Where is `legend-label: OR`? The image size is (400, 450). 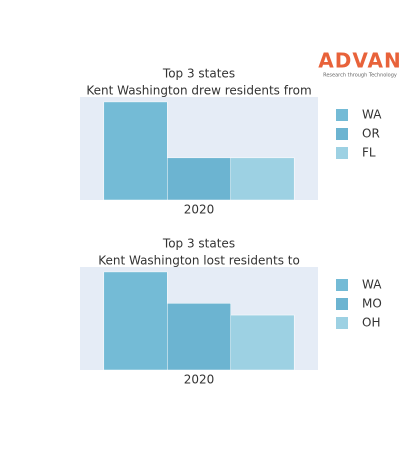
legend-label: OR is located at coordinates (371, 134).